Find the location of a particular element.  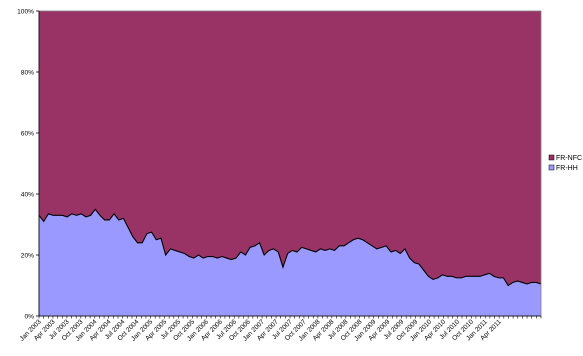

legend-label: FR-NFC is located at coordinates (569, 158).